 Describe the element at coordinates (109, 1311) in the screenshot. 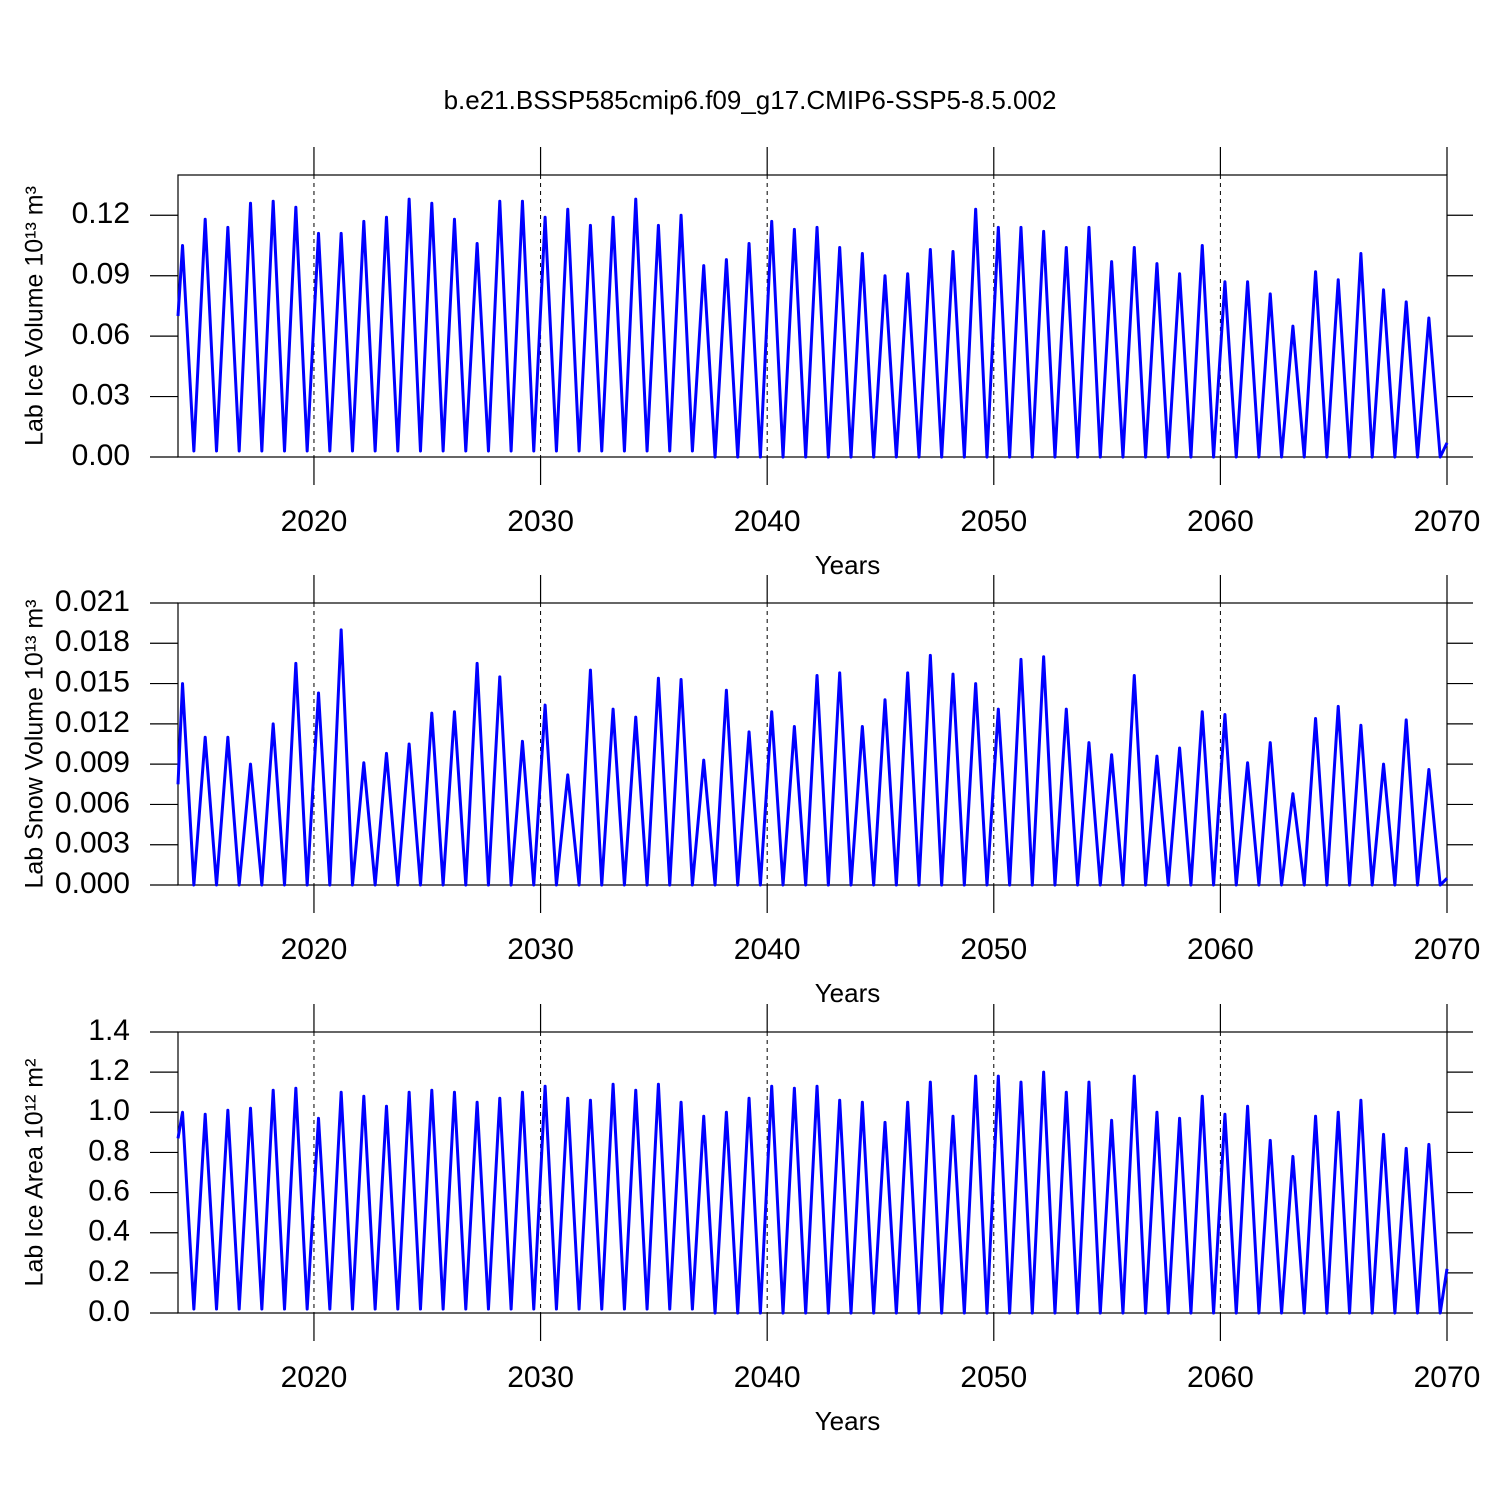

I see `y-tick-label: 0.0` at that location.